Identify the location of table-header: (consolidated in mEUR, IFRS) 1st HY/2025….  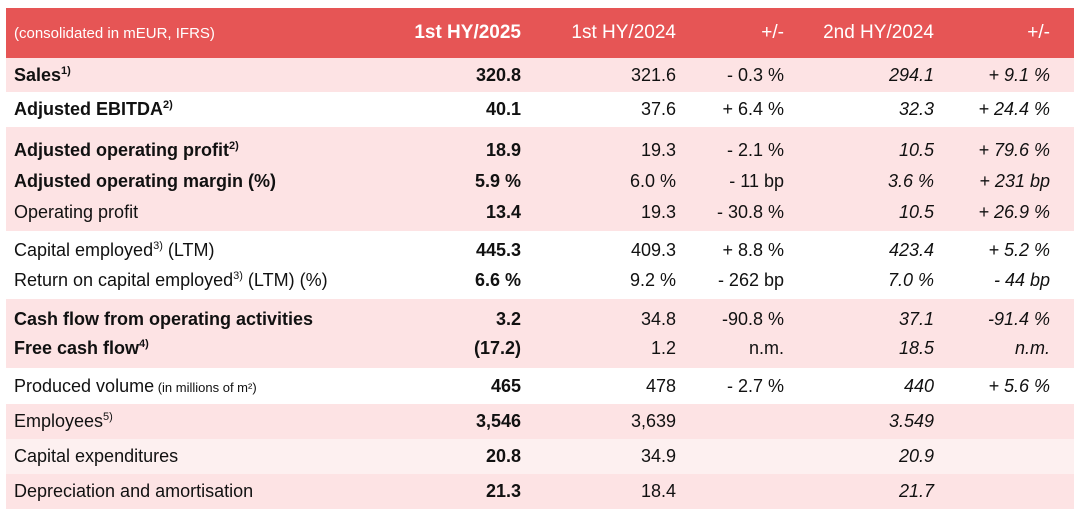
(540, 33).